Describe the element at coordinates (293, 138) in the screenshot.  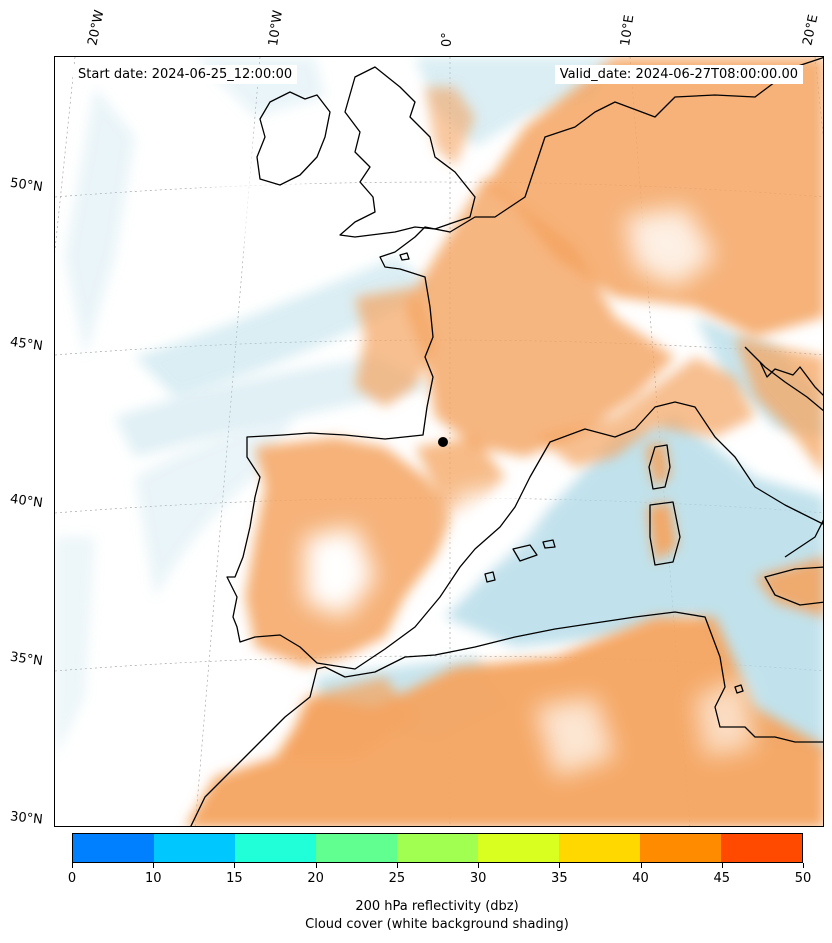
I see `coast-ireland` at that location.